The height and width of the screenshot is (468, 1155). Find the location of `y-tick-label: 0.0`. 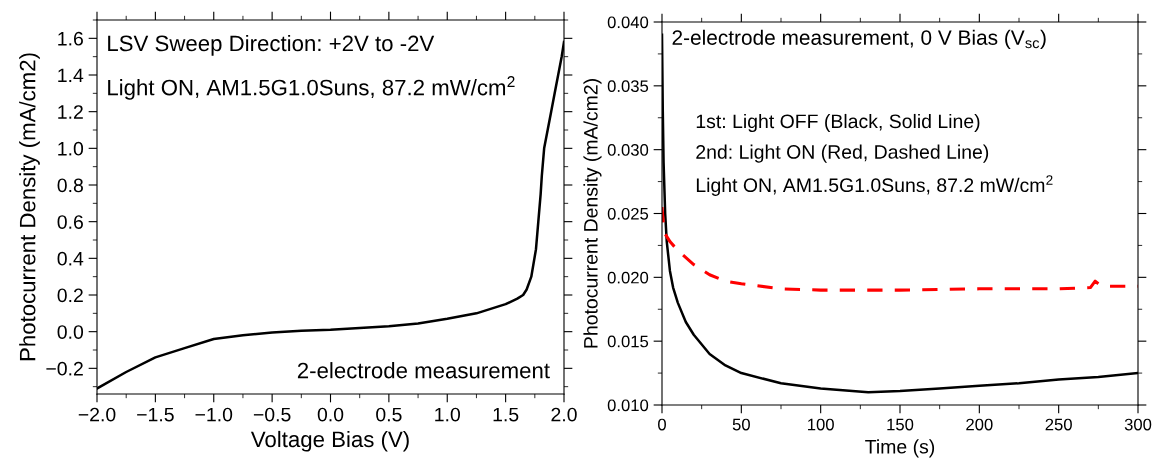

y-tick-label: 0.0 is located at coordinates (70, 332).